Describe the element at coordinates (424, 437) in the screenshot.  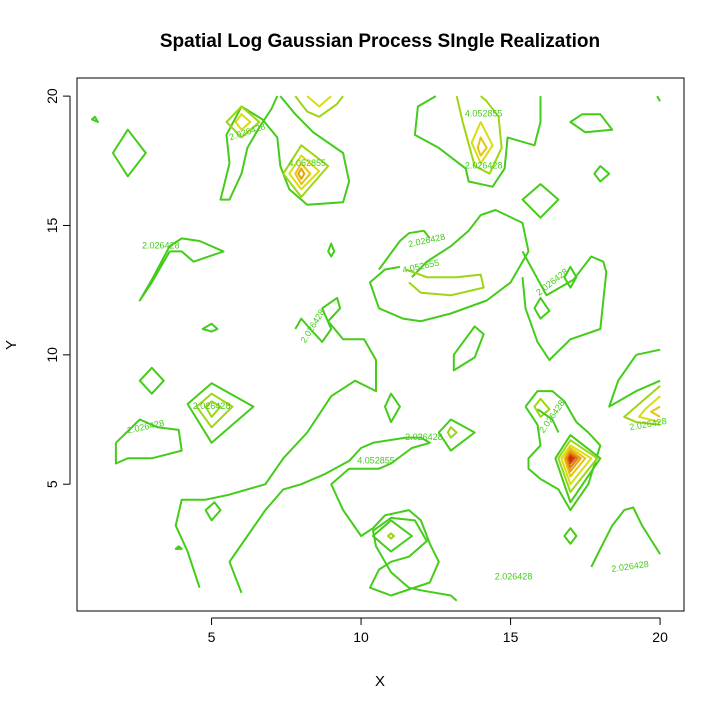
I see `contour-label-13: 2.026428` at that location.